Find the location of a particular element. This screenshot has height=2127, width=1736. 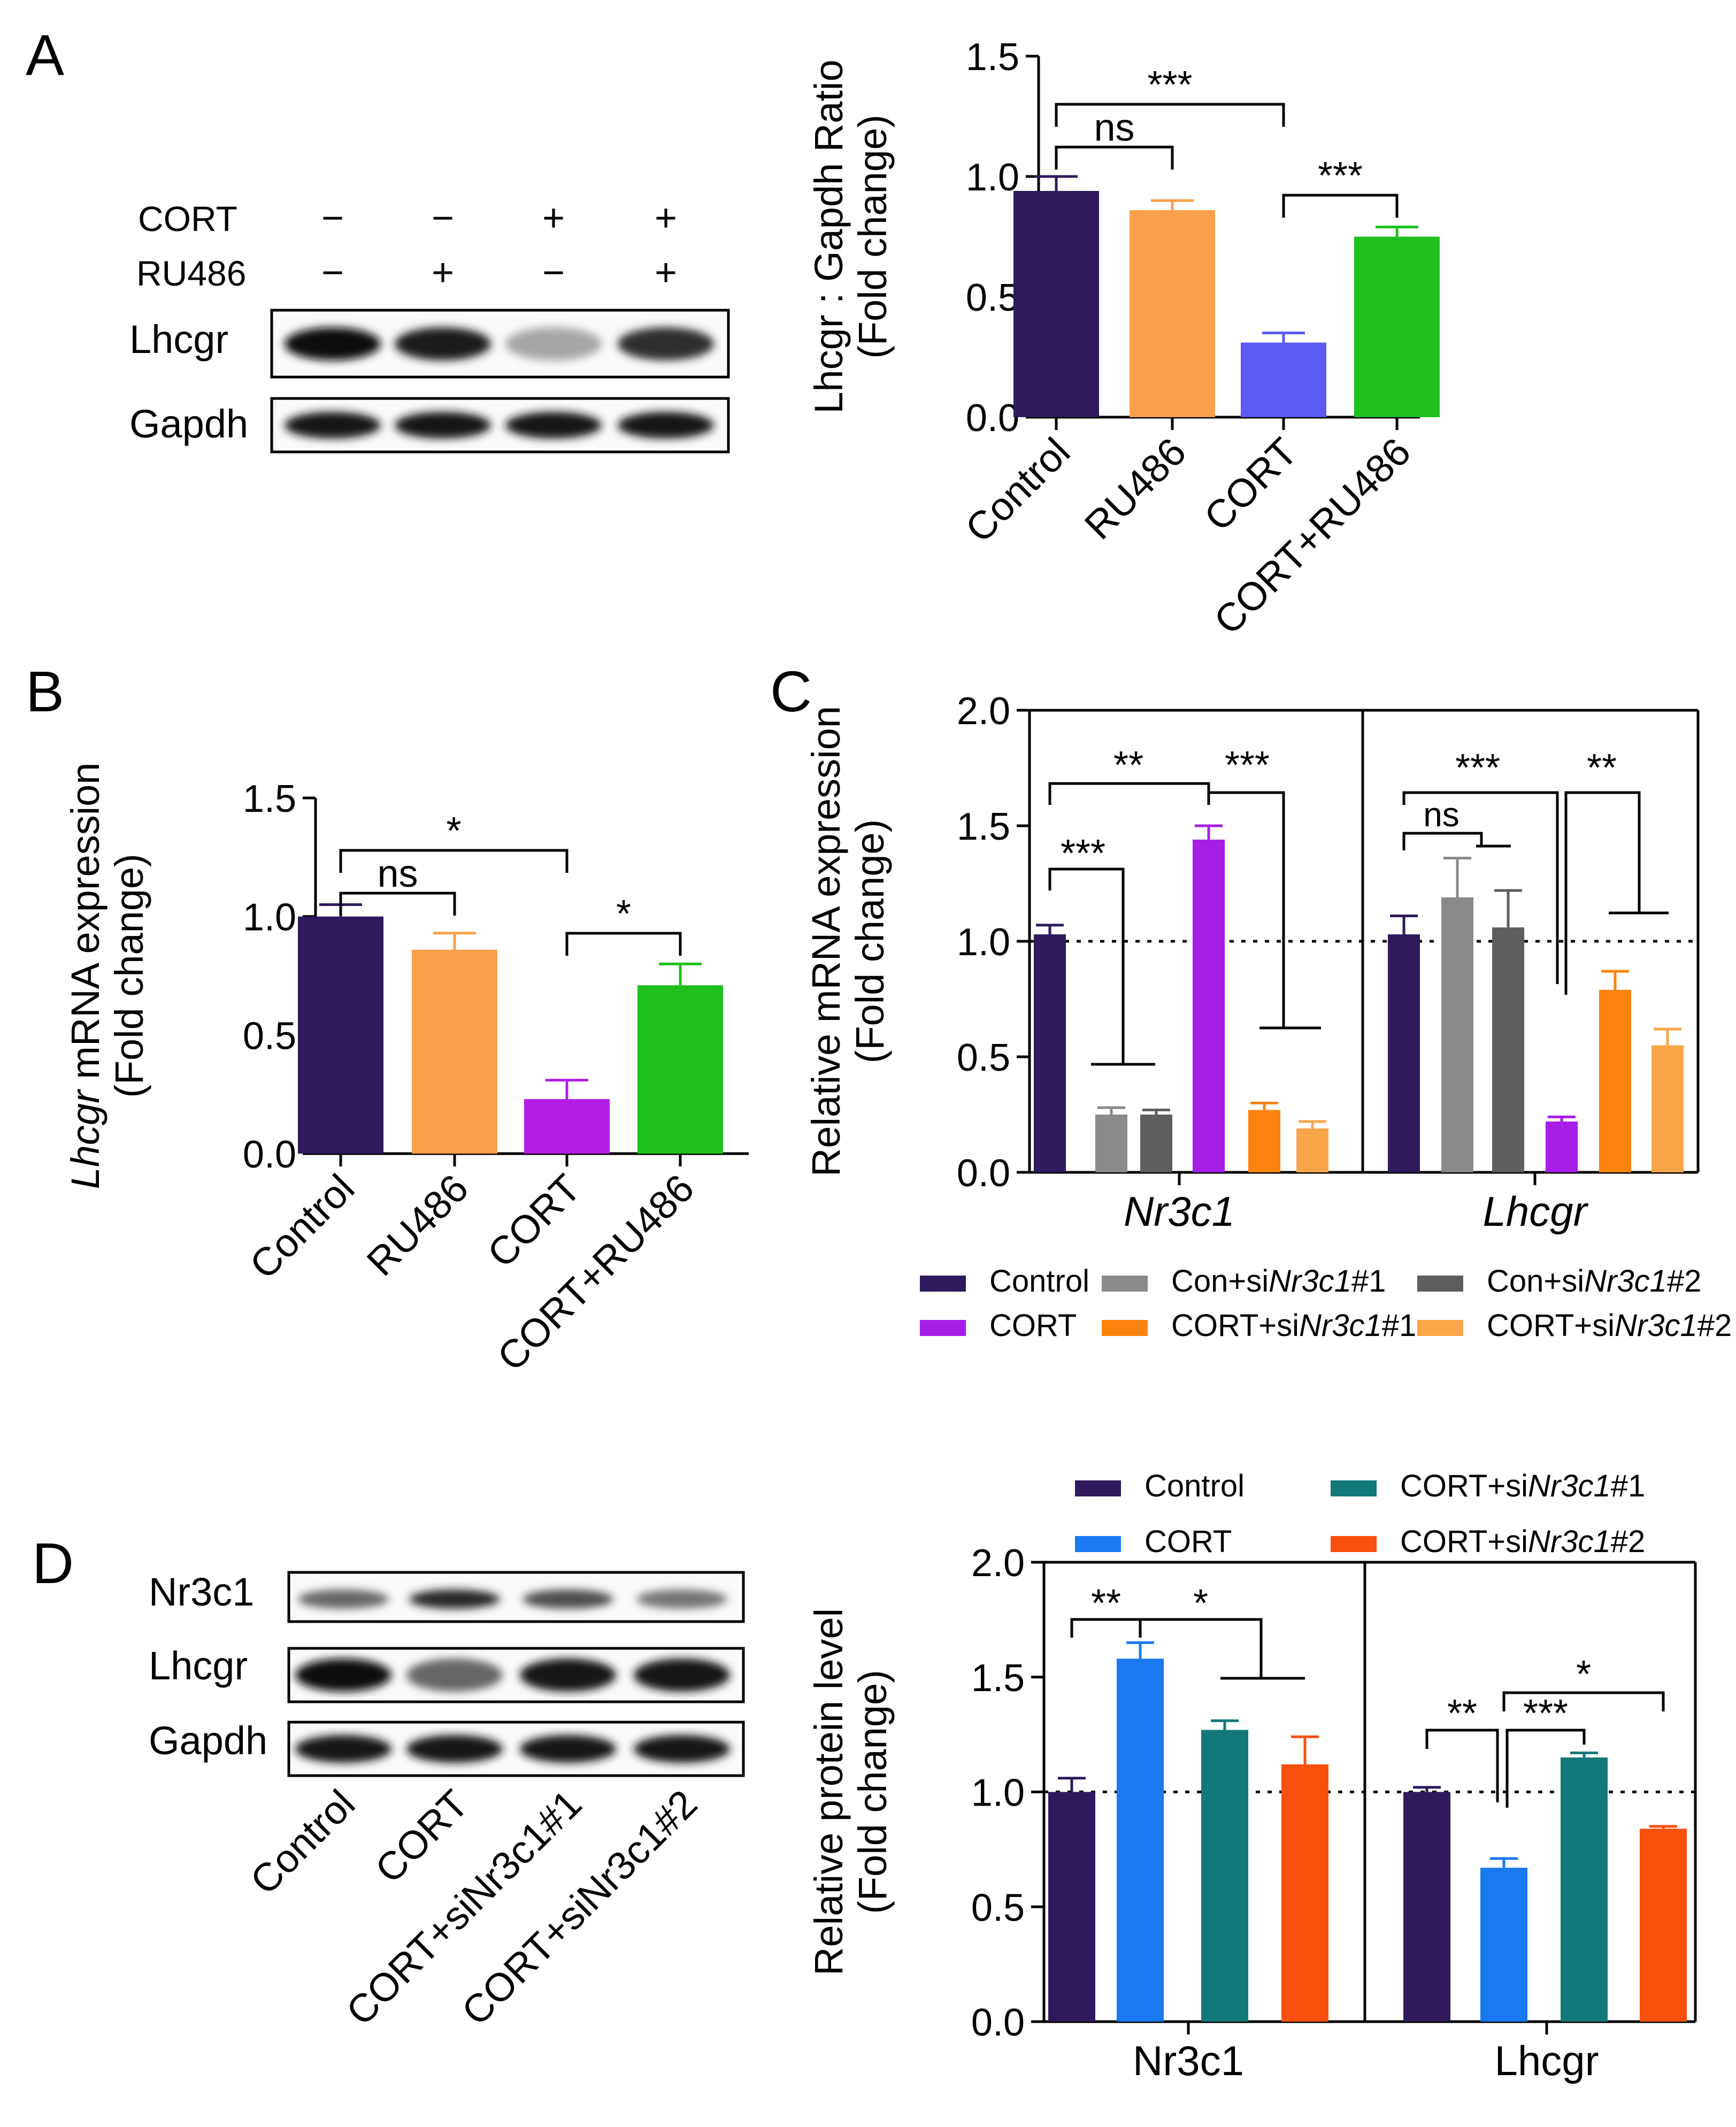

panel-label-c: C is located at coordinates (791, 691).